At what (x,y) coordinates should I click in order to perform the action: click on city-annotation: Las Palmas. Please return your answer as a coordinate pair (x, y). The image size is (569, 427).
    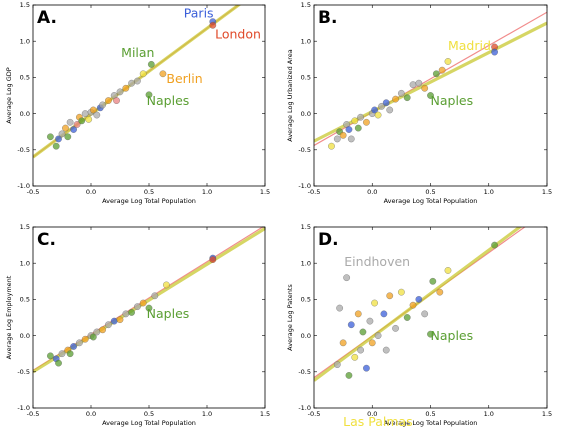
    Looking at the image, I should click on (378, 420).